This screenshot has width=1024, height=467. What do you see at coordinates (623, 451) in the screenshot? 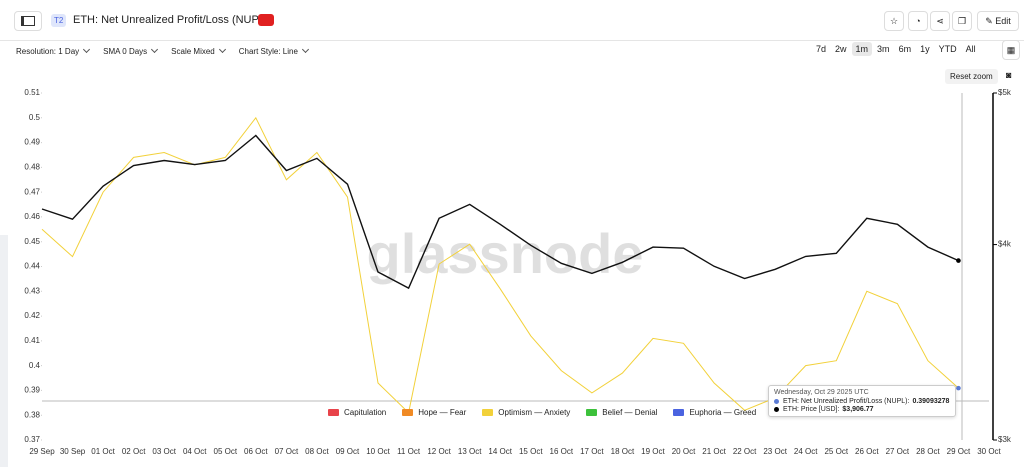
I see `x-tick-label: 18 Oct` at bounding box center [623, 451].